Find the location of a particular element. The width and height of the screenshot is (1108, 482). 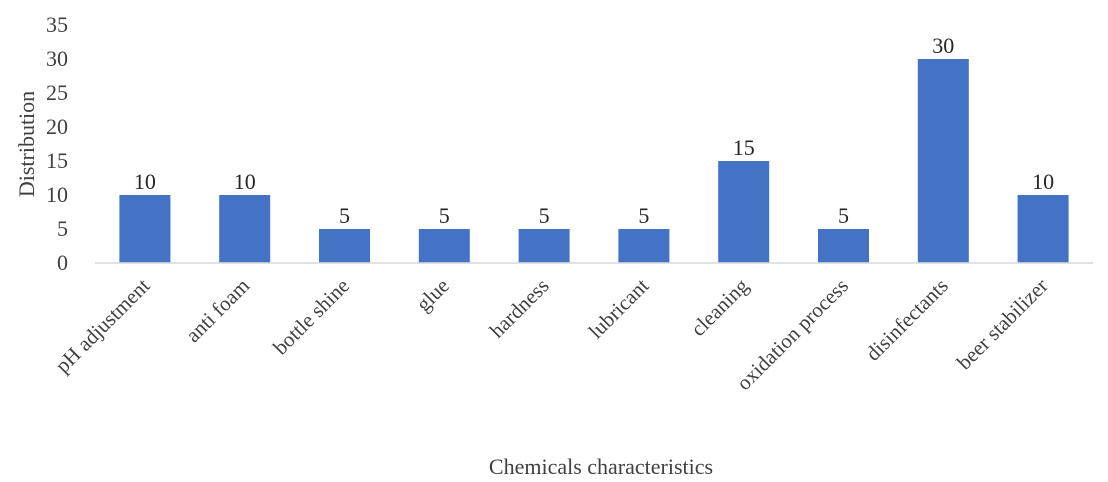

data-label: 30 is located at coordinates (943, 45).